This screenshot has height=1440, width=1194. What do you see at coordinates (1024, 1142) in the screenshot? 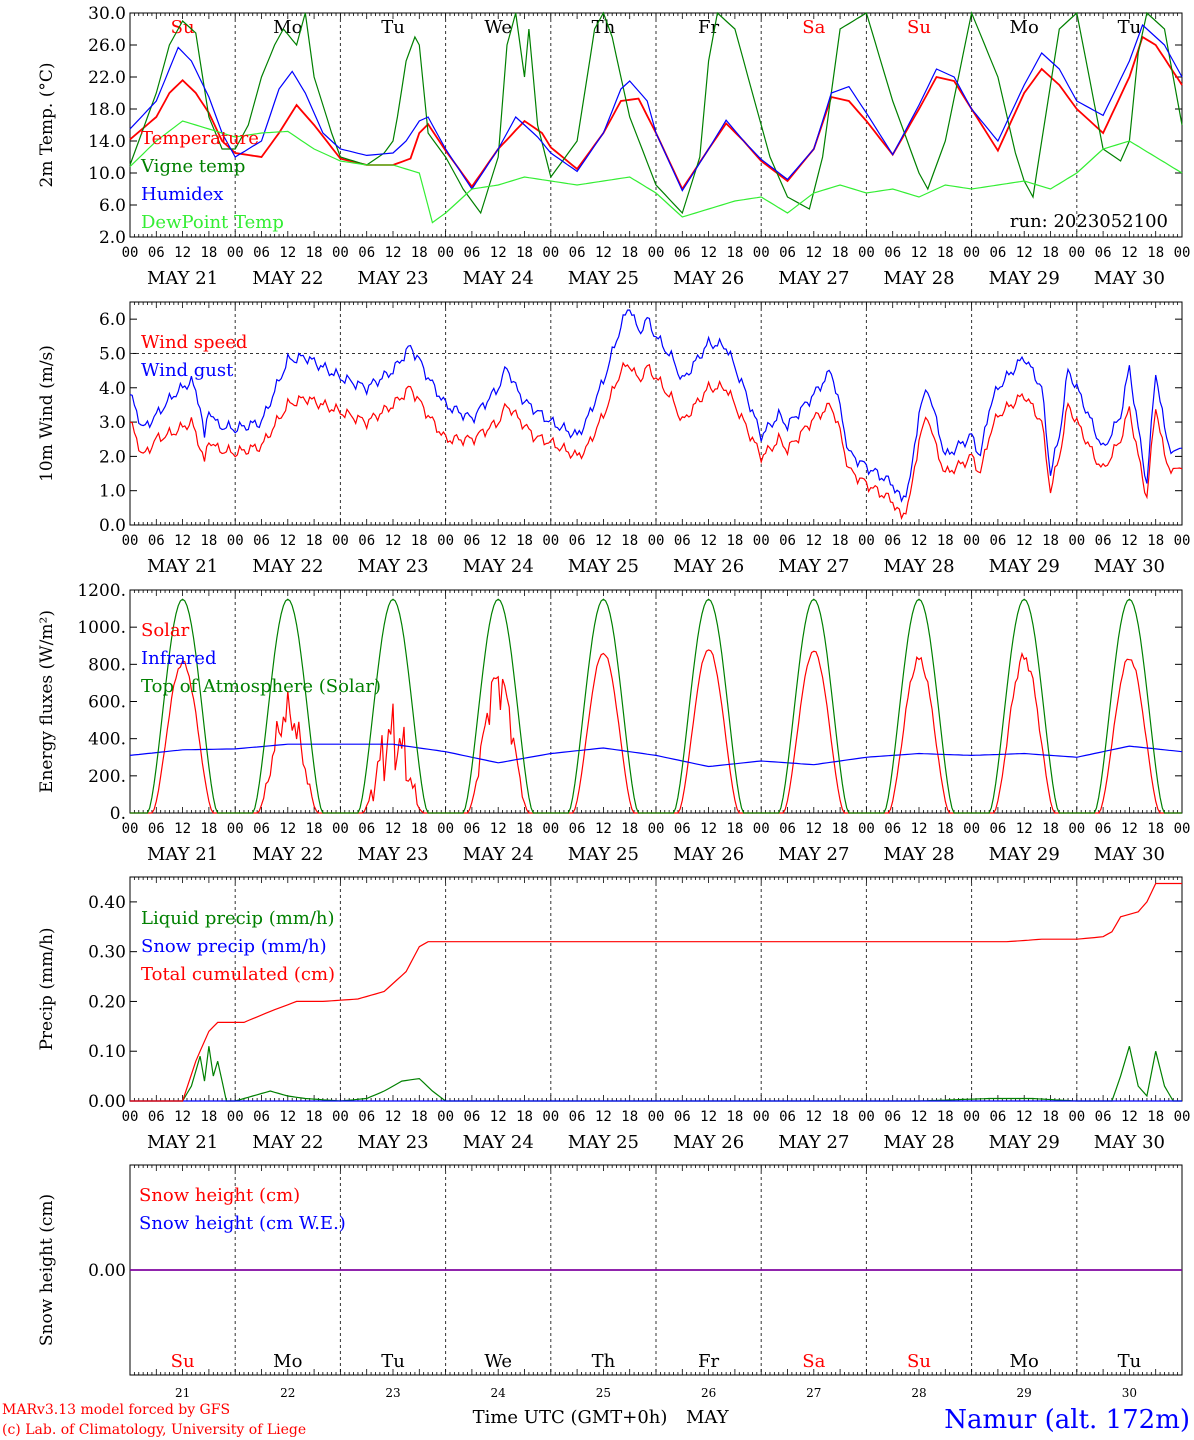
I see `x-date-label: MAY 29` at bounding box center [1024, 1142].